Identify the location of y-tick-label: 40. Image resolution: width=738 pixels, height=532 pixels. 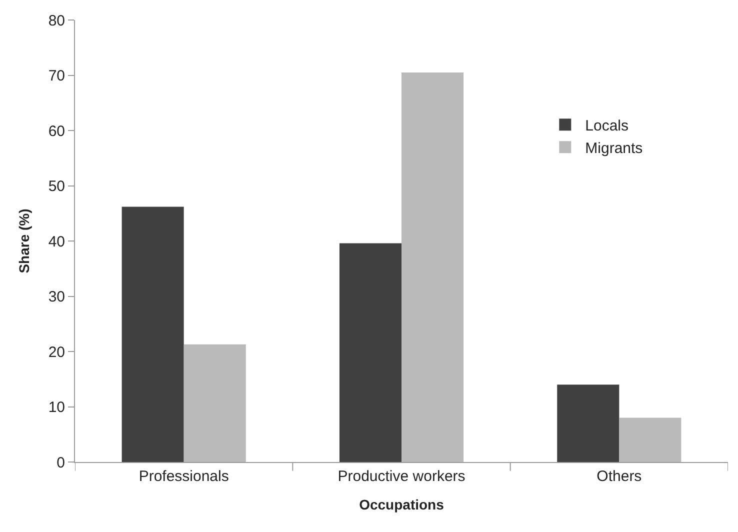
(56, 241).